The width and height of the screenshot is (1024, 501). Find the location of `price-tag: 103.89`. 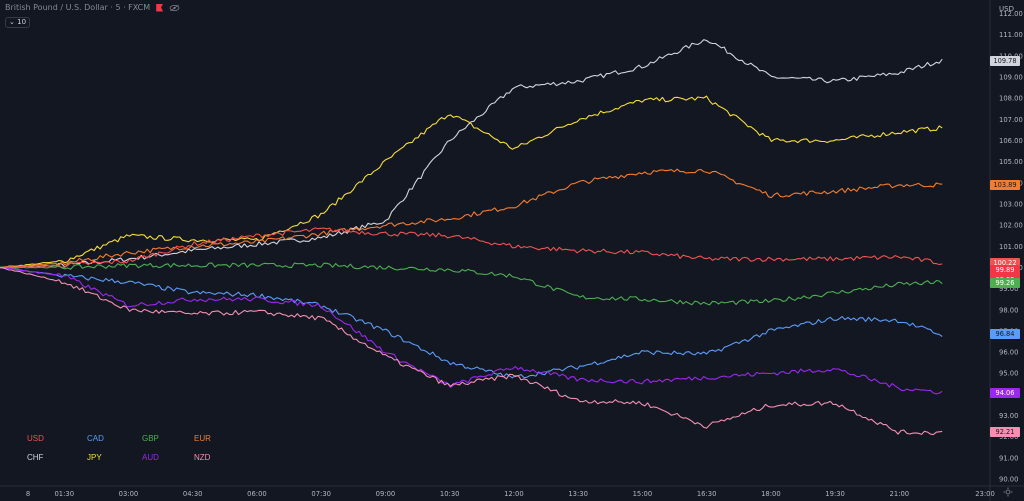

price-tag: 103.89 is located at coordinates (1005, 185).